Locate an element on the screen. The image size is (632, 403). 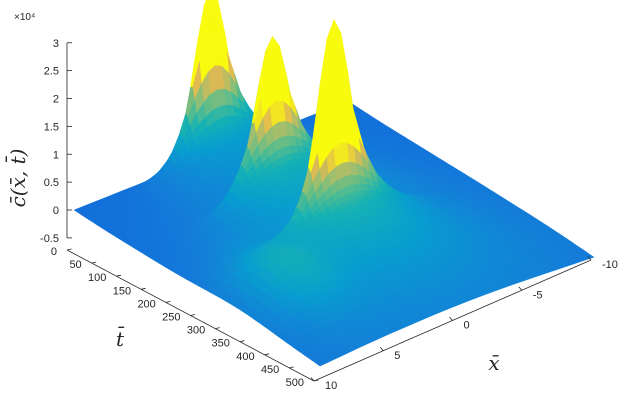
t-tick-label: 300 is located at coordinates (196, 331).